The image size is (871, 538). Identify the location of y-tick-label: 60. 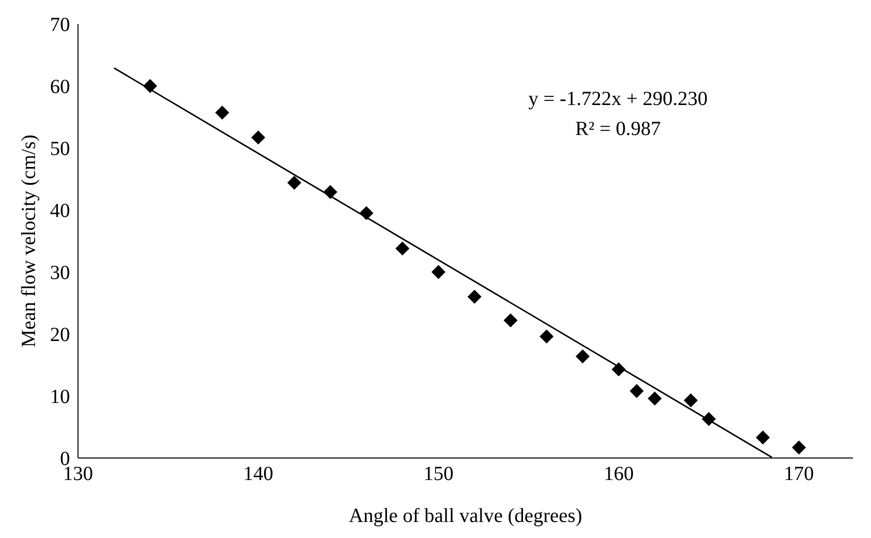
(60, 87).